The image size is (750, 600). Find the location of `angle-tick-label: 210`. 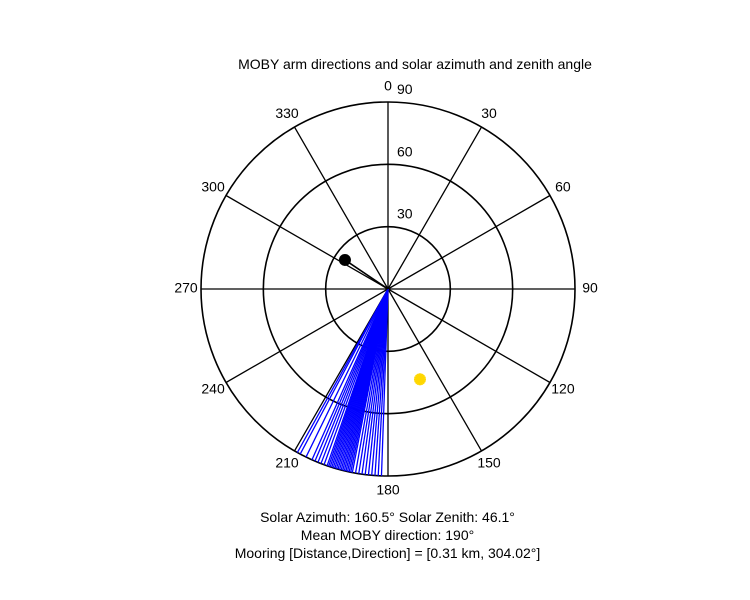

angle-tick-label: 210 is located at coordinates (287, 463).